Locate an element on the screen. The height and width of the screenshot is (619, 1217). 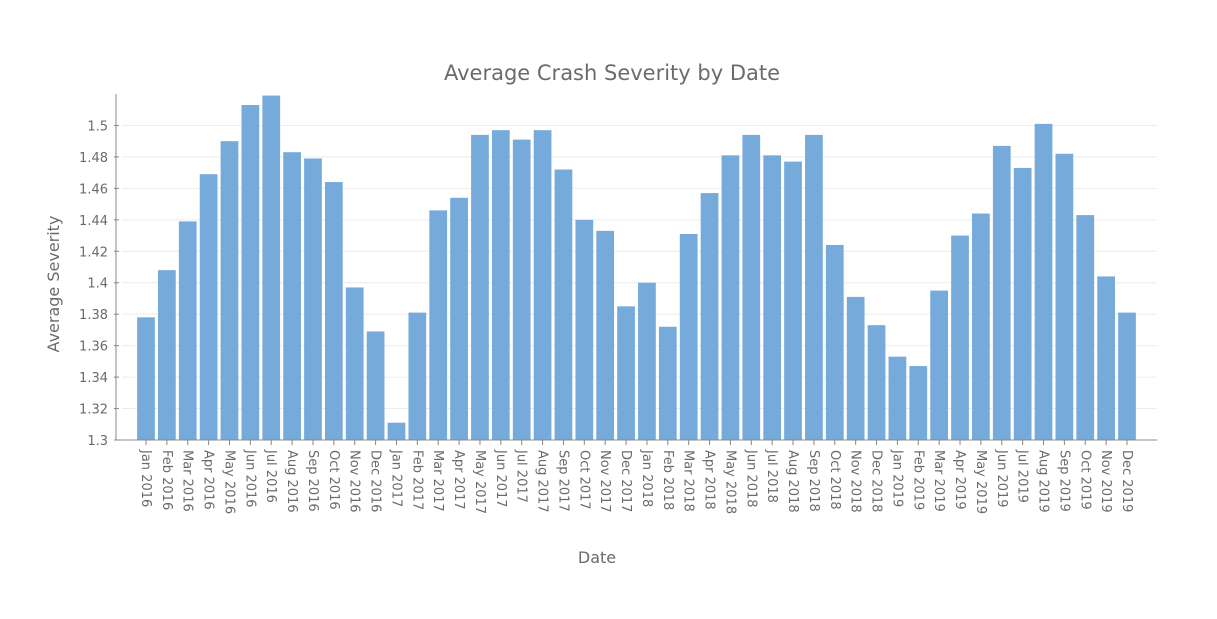
y-tick-label: 1.42 is located at coordinates (93, 252).